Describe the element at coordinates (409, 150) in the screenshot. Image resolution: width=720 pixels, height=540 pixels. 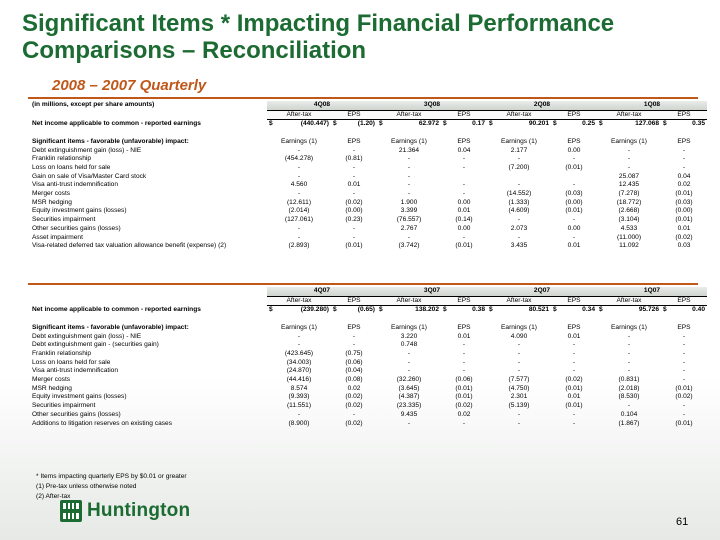
I see `table-cell: 21.364` at that location.